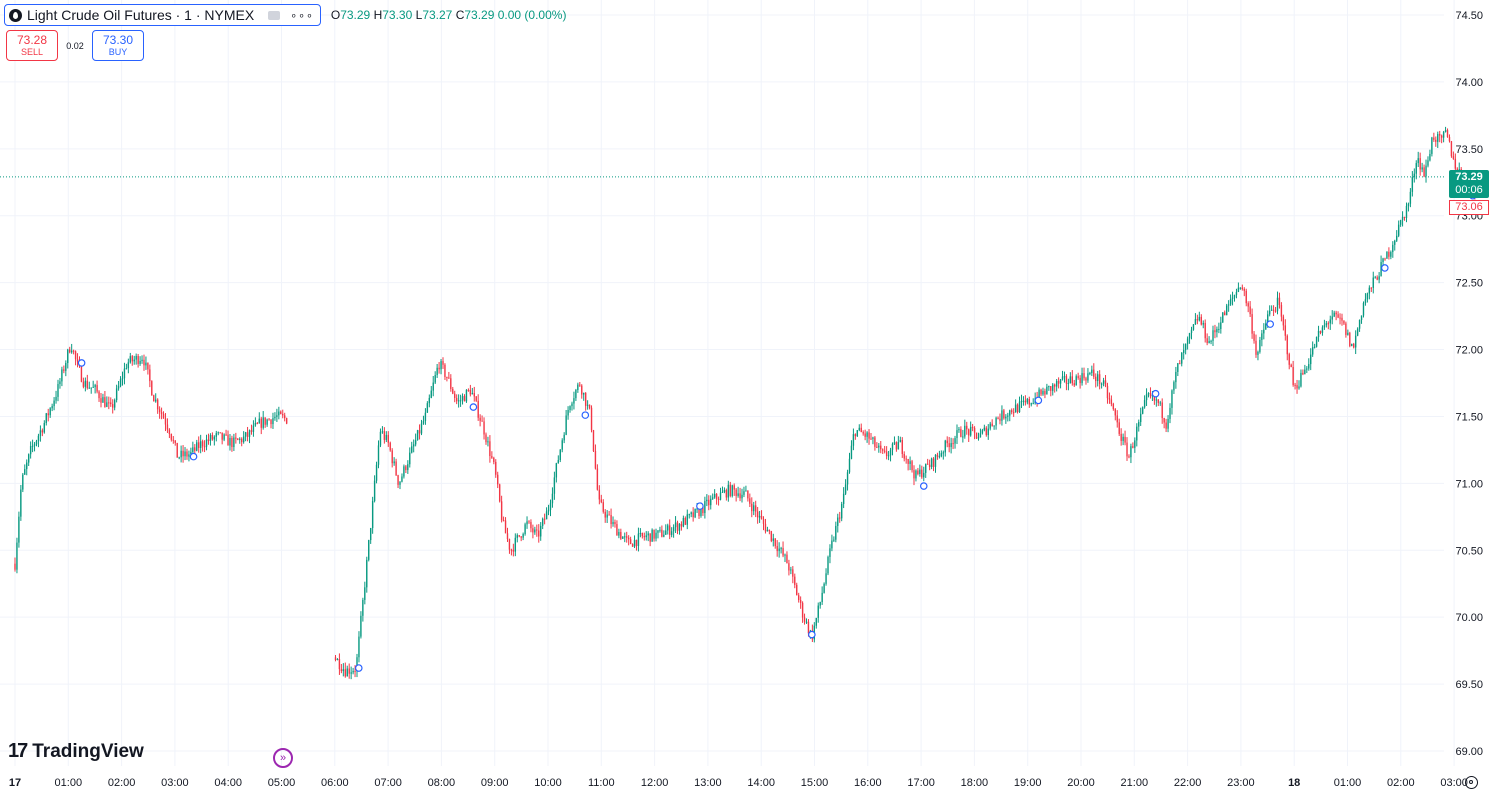  What do you see at coordinates (32, 45) in the screenshot?
I see `sell-button: 73.28 SELL` at bounding box center [32, 45].